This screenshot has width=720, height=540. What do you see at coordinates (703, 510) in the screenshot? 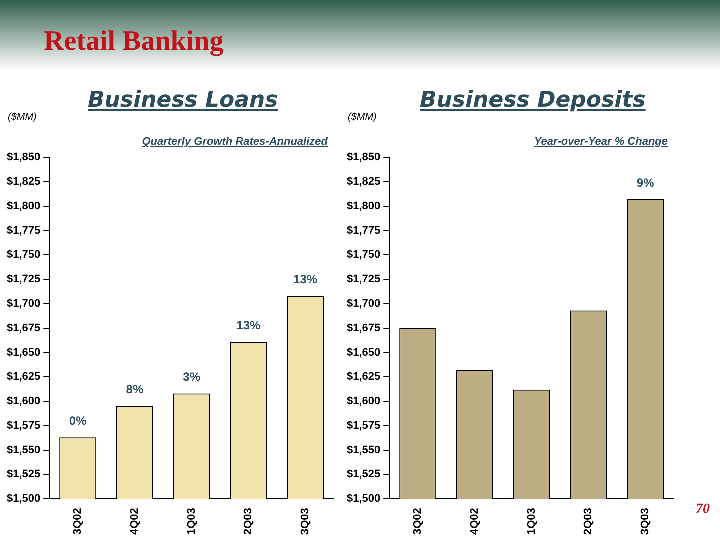
I see `text: 70` at bounding box center [703, 510].